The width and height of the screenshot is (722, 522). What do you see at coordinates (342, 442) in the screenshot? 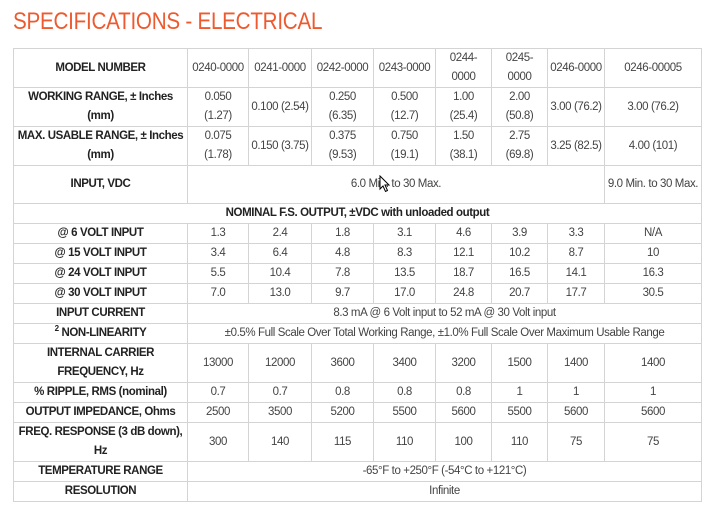
I see `value-cell: 115` at bounding box center [342, 442].